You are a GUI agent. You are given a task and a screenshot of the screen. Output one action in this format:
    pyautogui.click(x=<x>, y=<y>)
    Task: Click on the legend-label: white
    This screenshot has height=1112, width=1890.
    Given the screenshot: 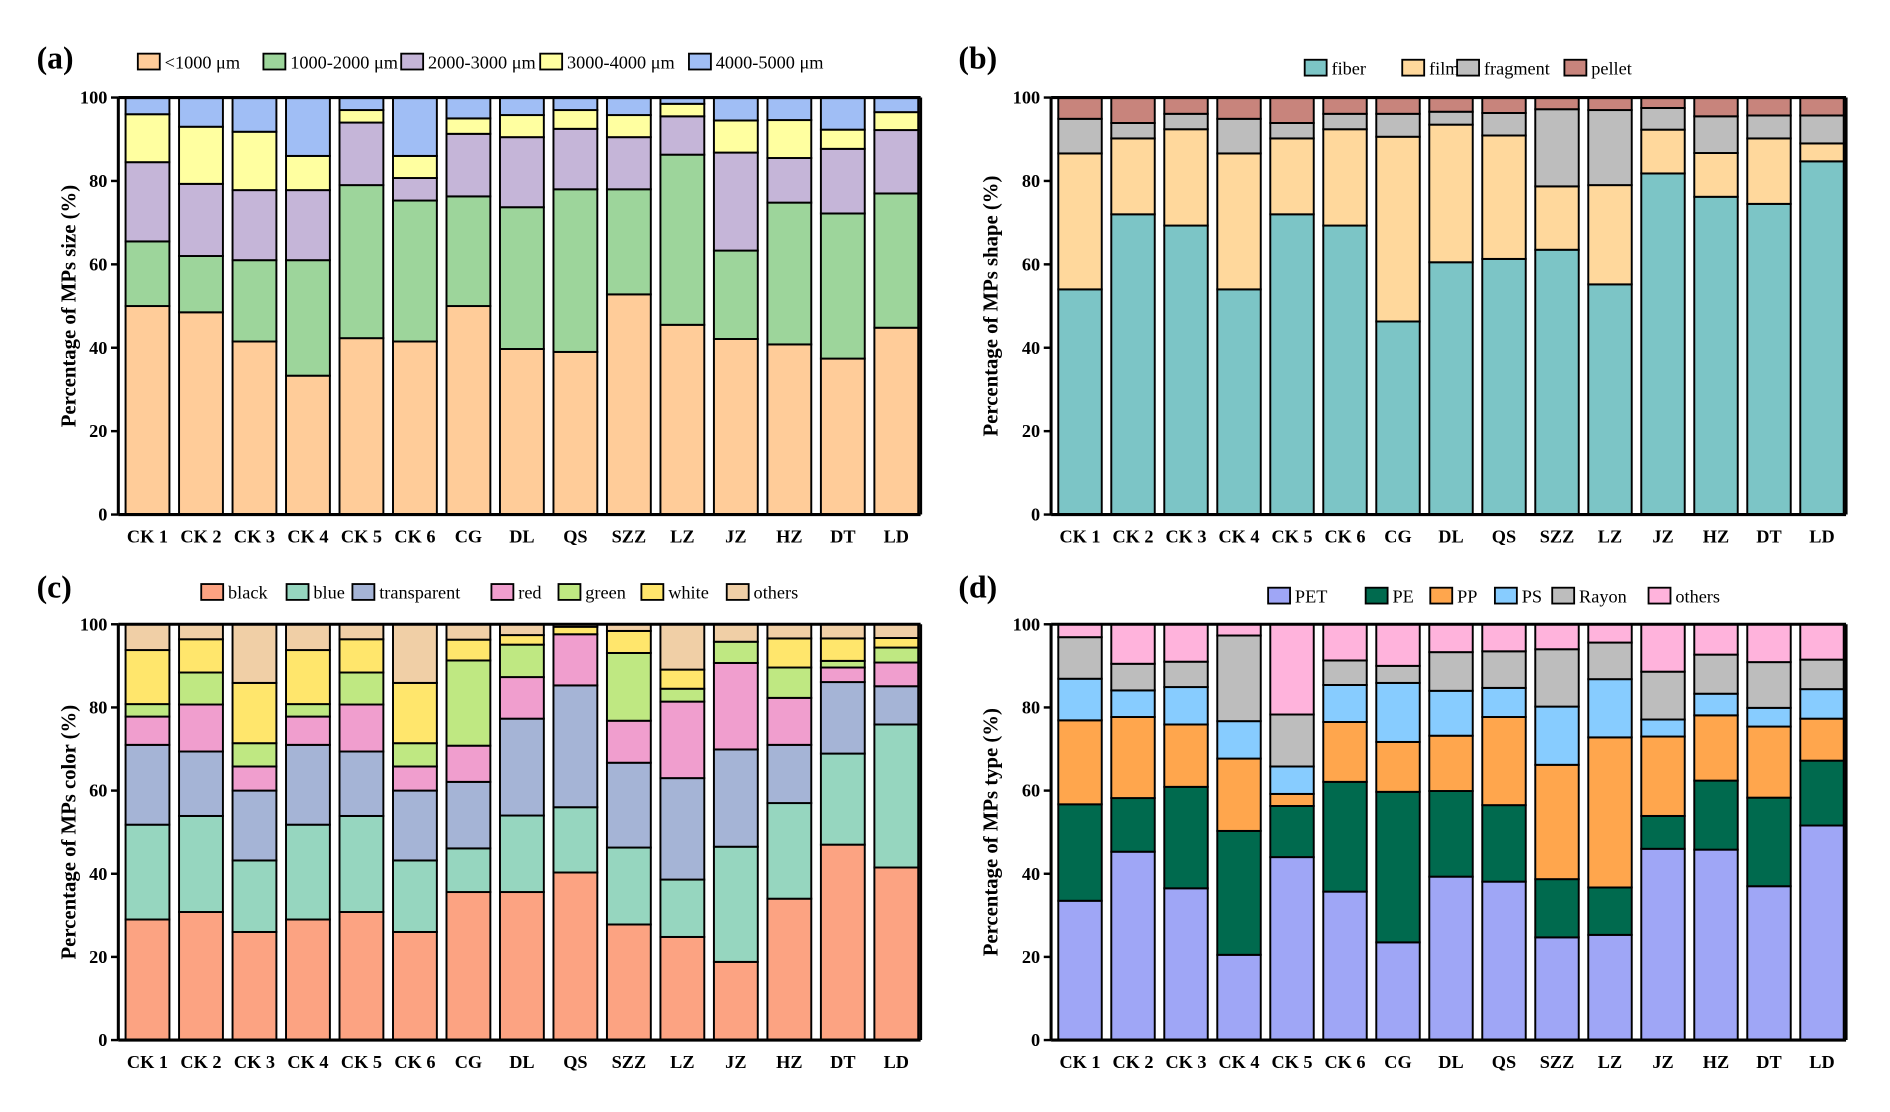 What is the action you would take?
    pyautogui.click(x=688, y=593)
    